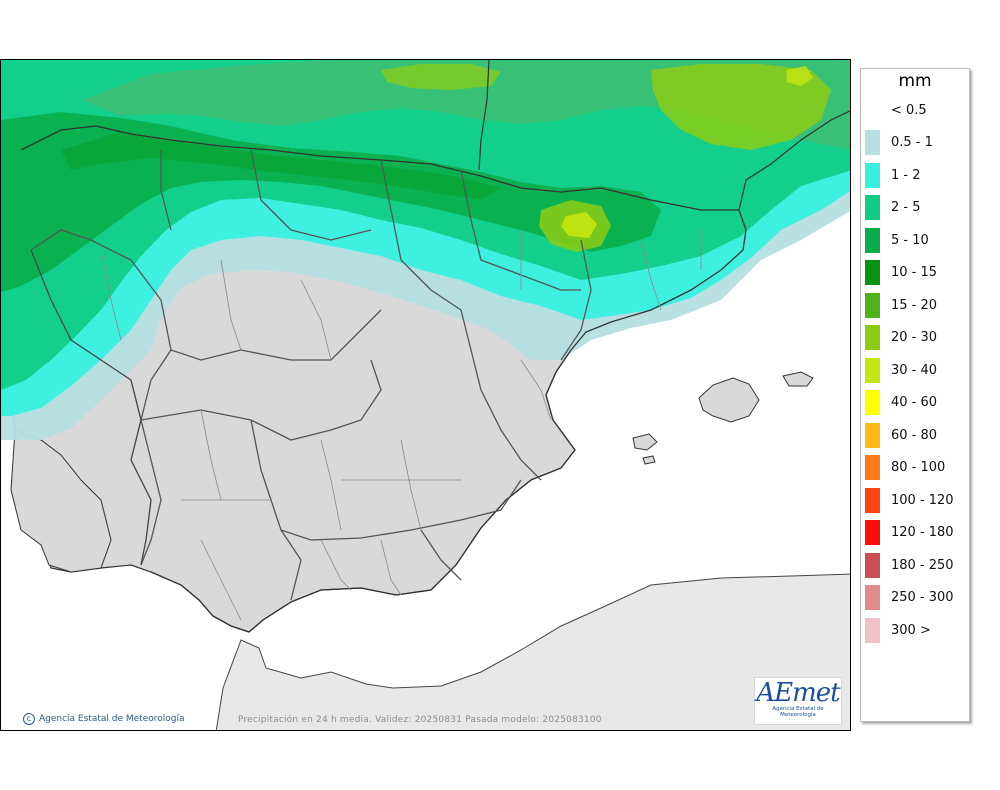 The width and height of the screenshot is (1000, 790). I want to click on precip-30-40-spot, so click(579, 225).